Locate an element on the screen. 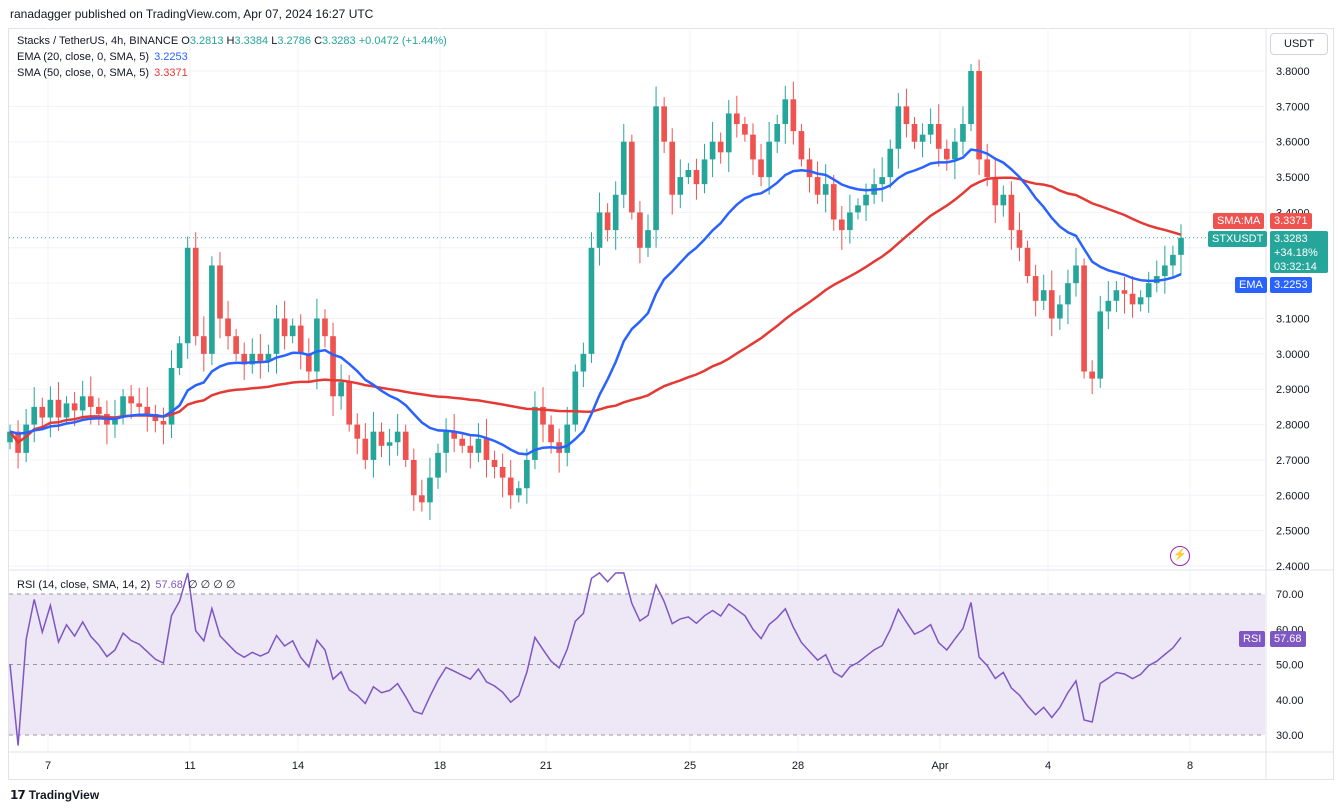 The height and width of the screenshot is (811, 1340). x-tick-label: 7 is located at coordinates (48, 766).